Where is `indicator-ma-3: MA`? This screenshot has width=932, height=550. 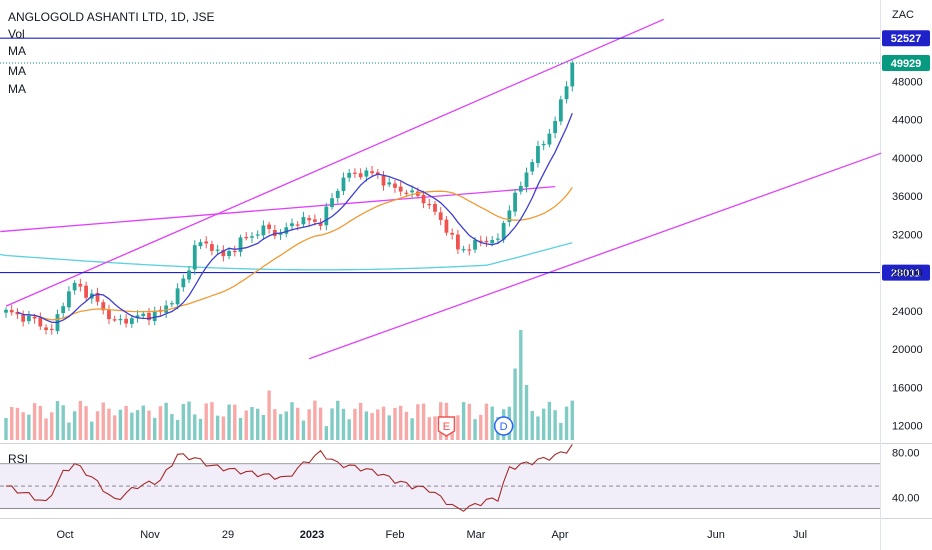 indicator-ma-3: MA is located at coordinates (17, 89).